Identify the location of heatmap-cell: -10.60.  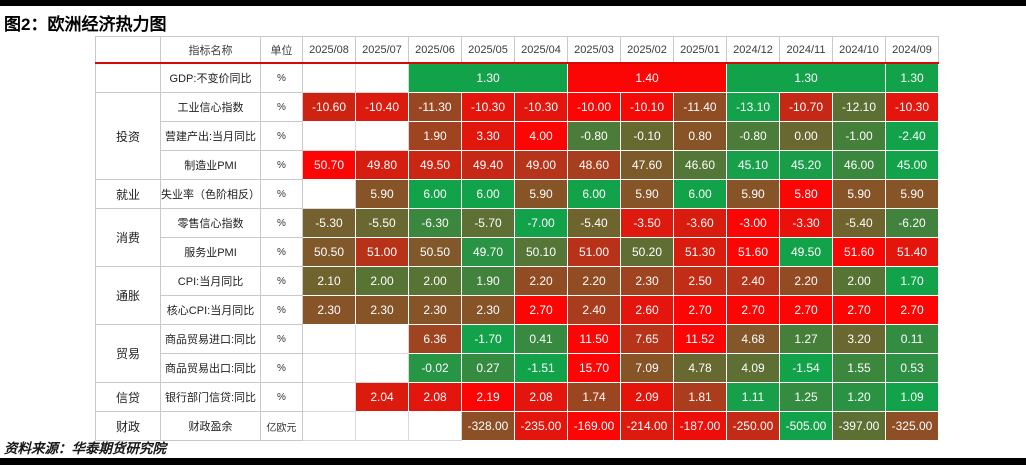
(329, 107).